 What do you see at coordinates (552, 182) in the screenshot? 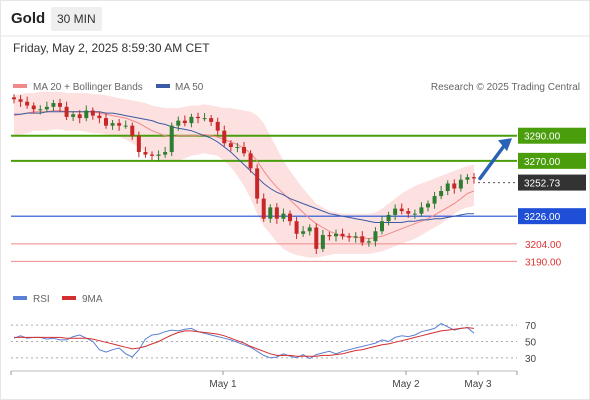
I see `level-tag-price` at bounding box center [552, 182].